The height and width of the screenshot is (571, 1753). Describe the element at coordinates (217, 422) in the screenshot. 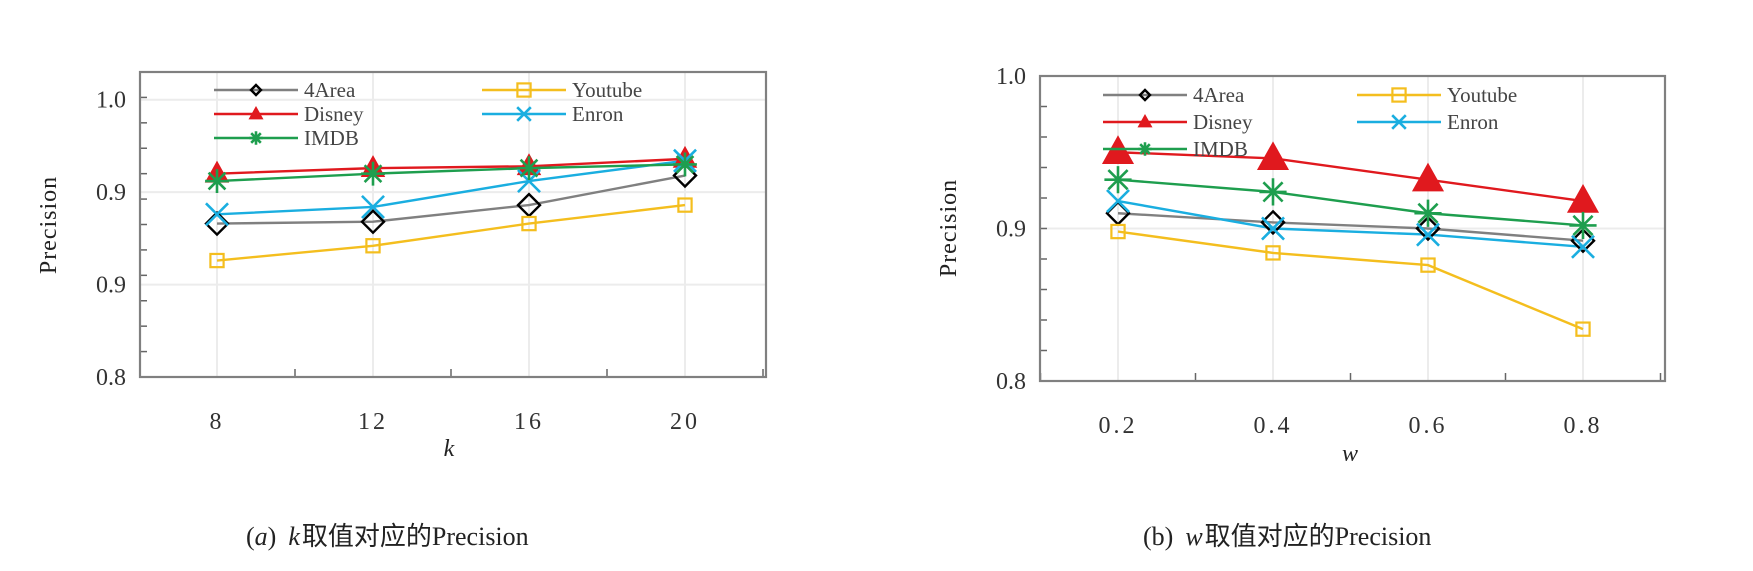

I see `a-xtick-label: 8` at that location.